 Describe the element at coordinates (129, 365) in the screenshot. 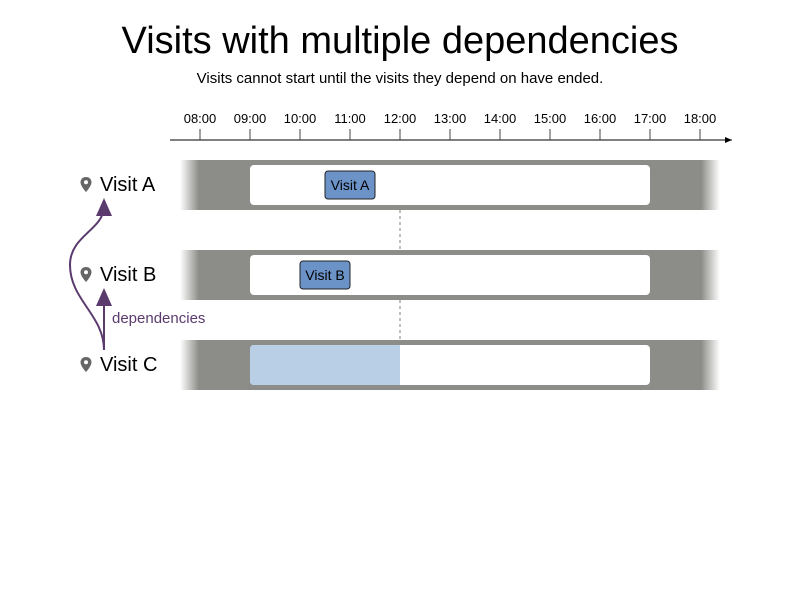

I see `row-label: Visit C` at that location.